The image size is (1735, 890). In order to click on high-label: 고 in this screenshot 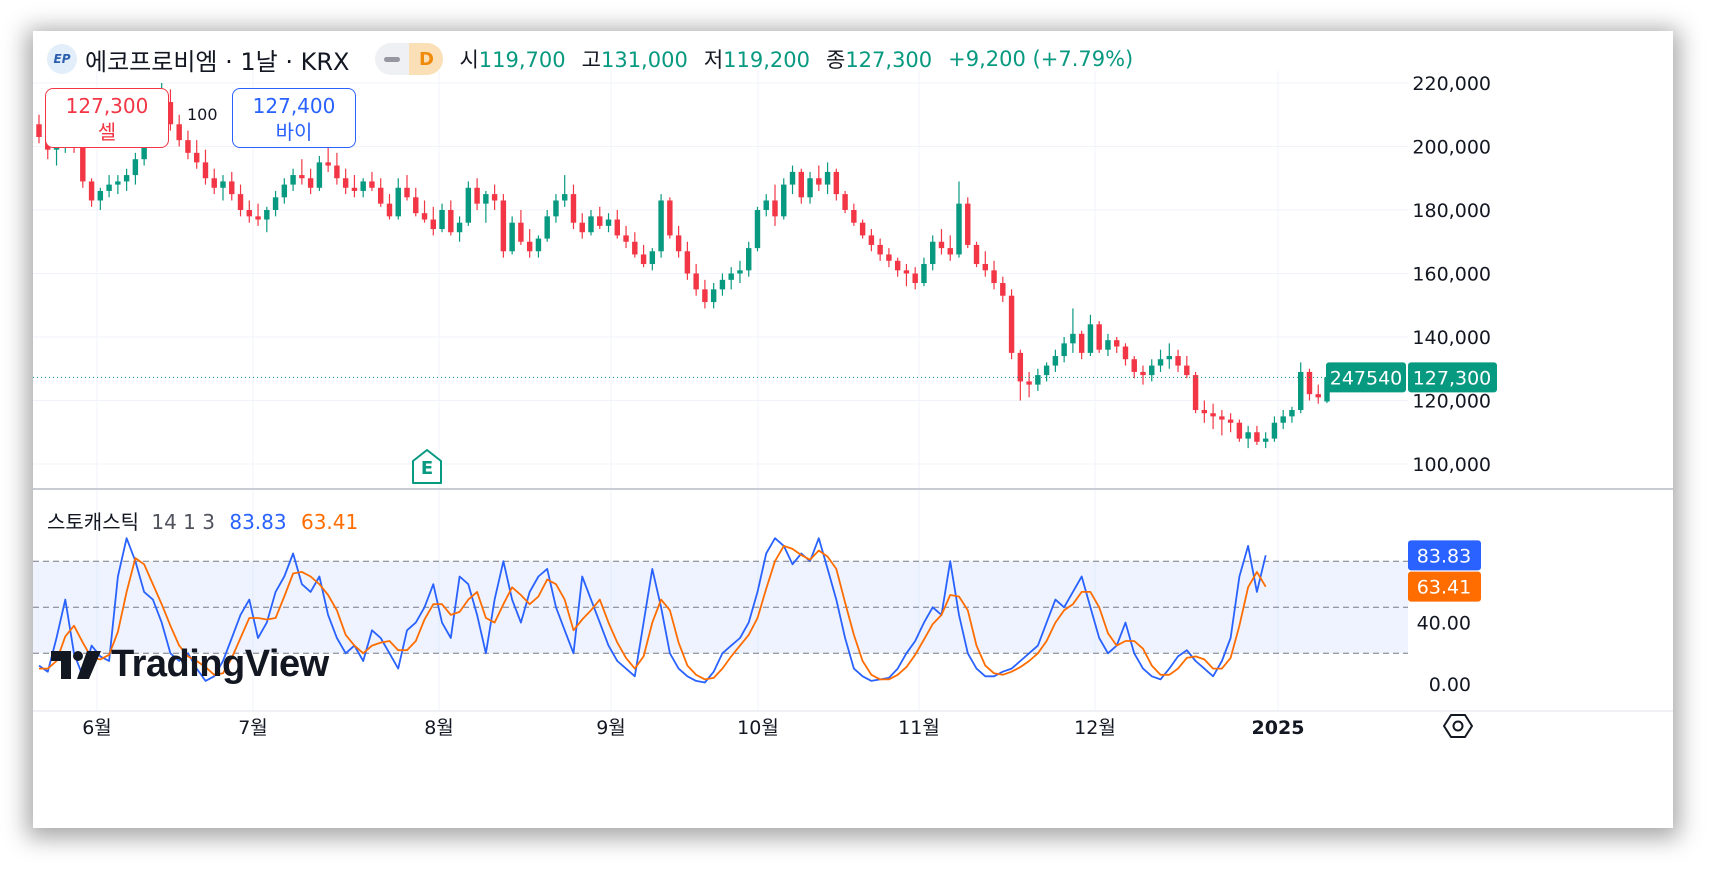, I will do `click(591, 60)`.